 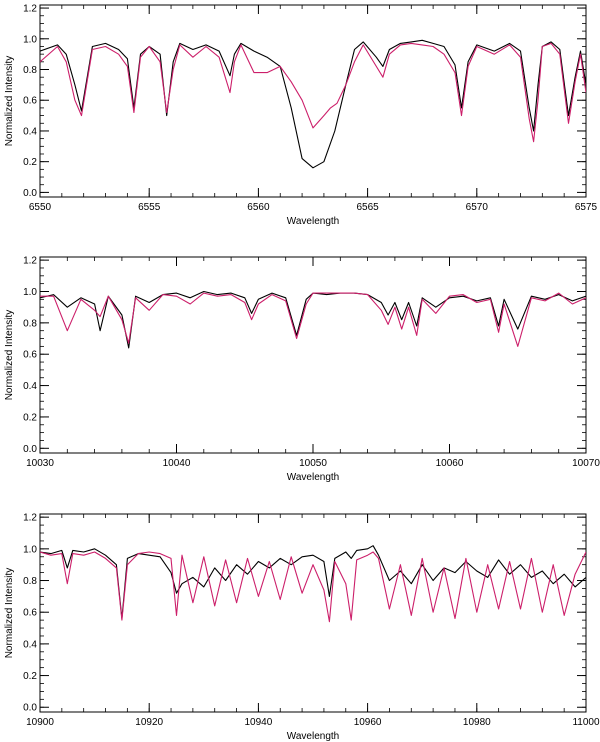 What do you see at coordinates (477, 722) in the screenshot?
I see `x-tick-label: 10980` at bounding box center [477, 722].